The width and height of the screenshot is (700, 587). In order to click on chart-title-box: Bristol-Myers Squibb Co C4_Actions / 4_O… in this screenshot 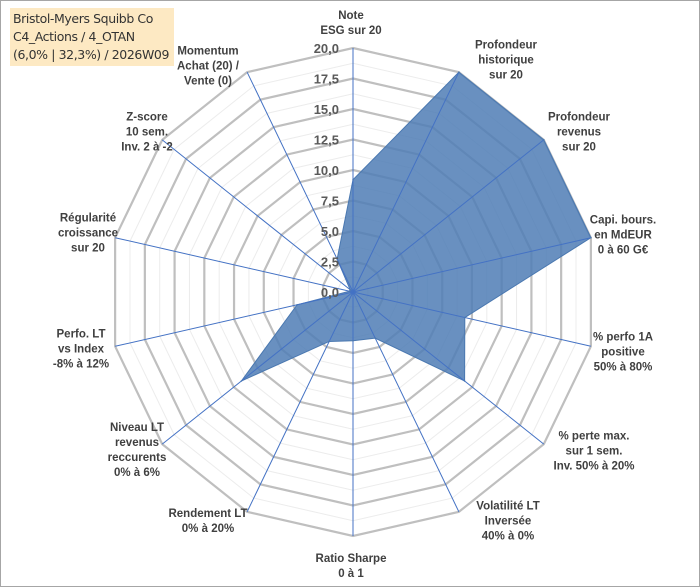, I will do `click(92, 37)`.